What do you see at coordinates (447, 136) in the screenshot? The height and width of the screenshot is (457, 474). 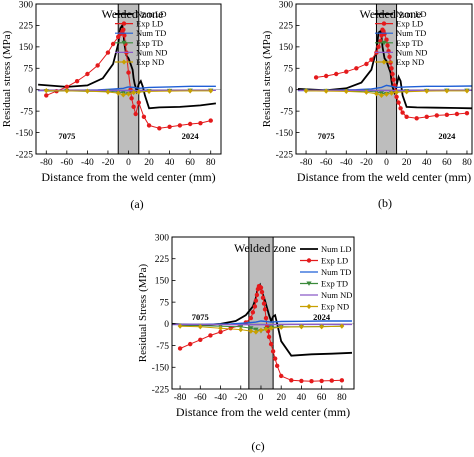 I see `side-label-right: 2024` at bounding box center [447, 136].